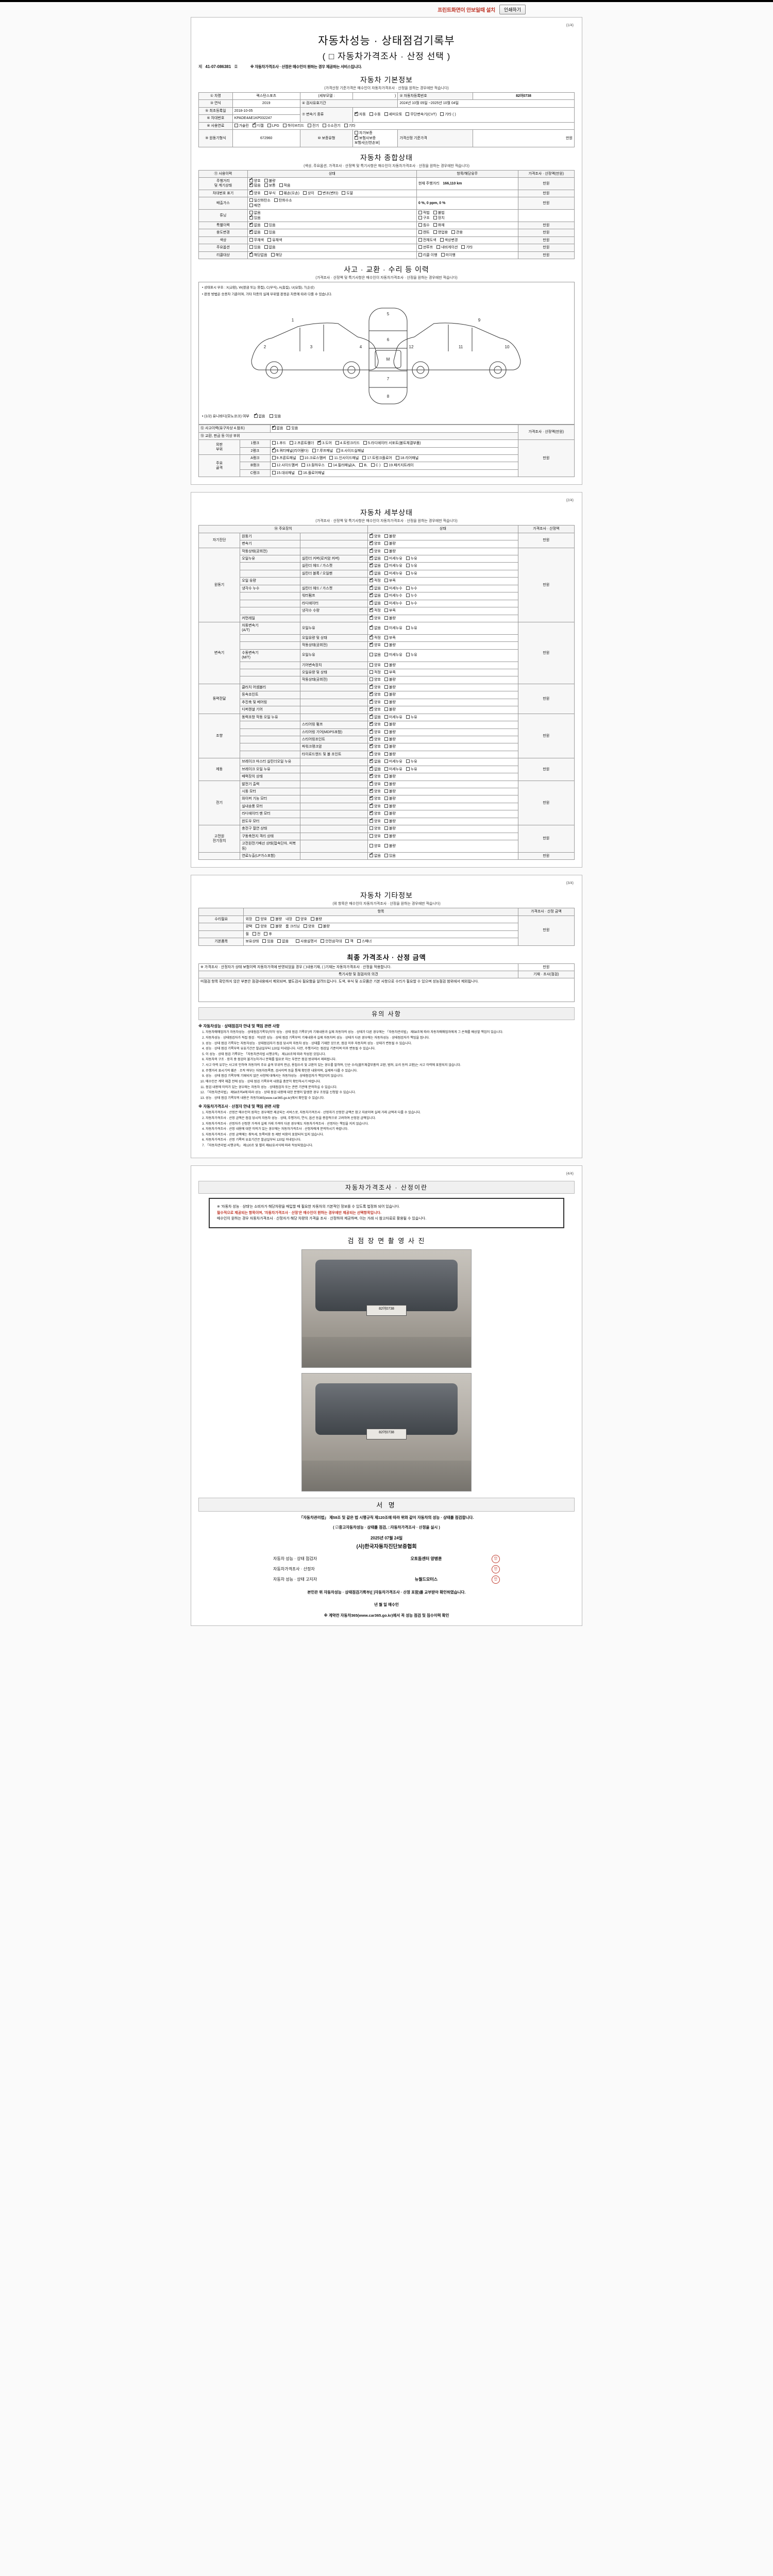 The height and width of the screenshot is (2576, 773). What do you see at coordinates (393, 114) in the screenshot?
I see `transmission-option: 세미오토` at bounding box center [393, 114].